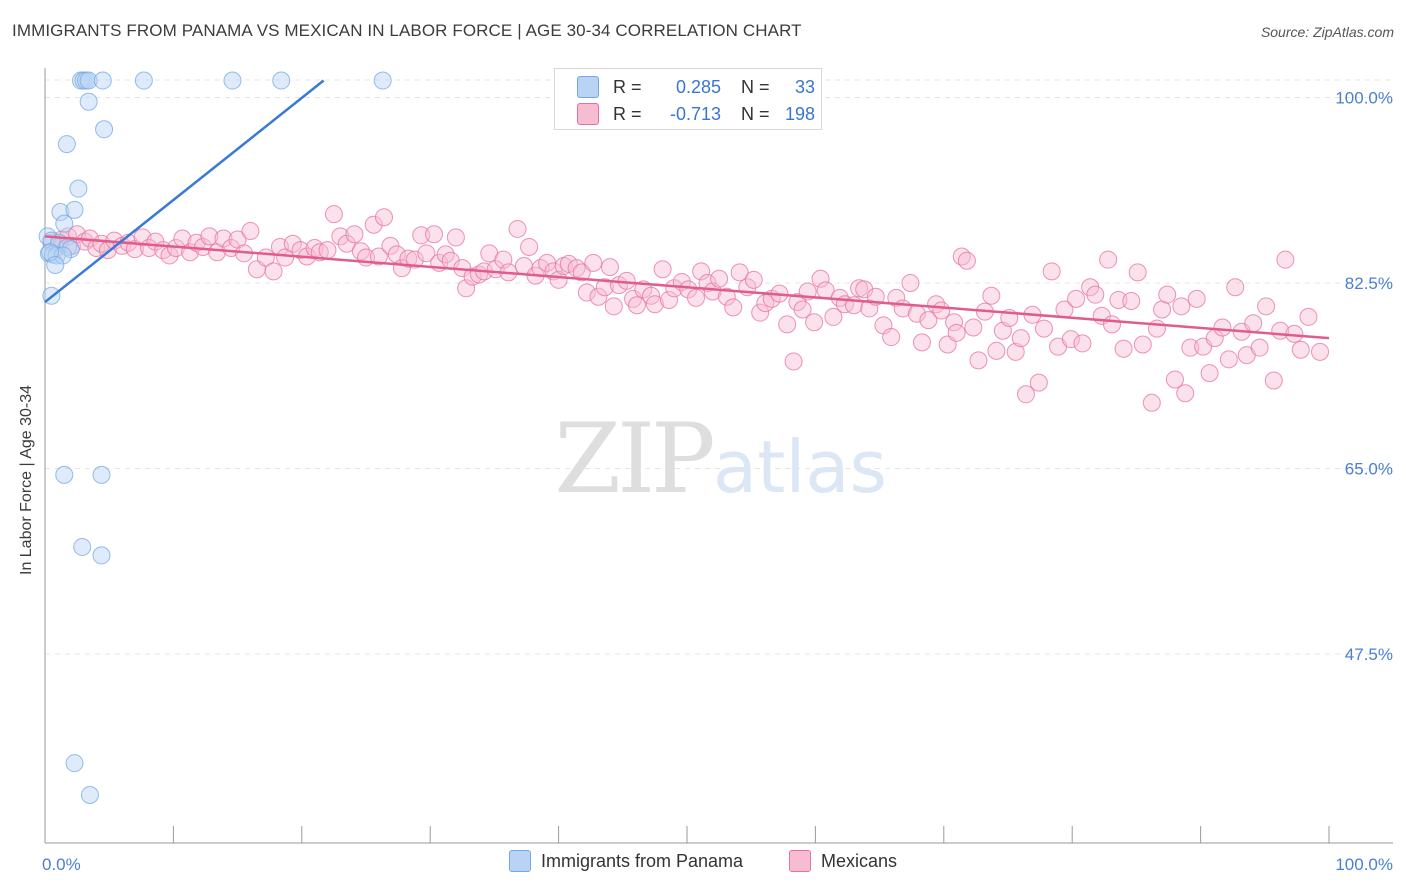 This screenshot has height=892, width=1406. I want to click on y-tick-label: 82.5%, so click(1369, 283).